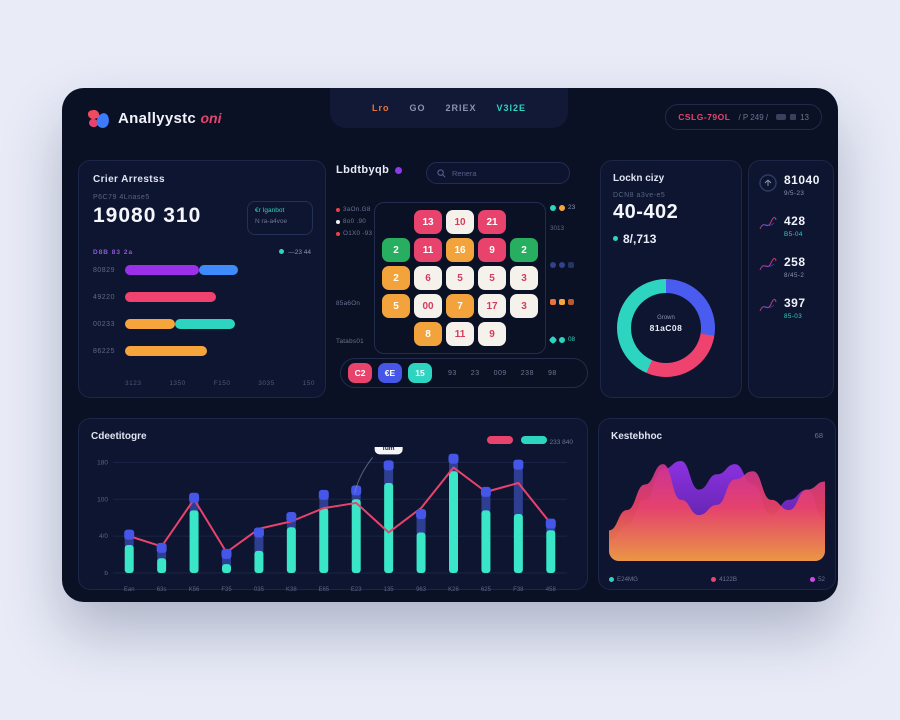 The height and width of the screenshot is (720, 900). I want to click on svg-text: 135, so click(389, 590).